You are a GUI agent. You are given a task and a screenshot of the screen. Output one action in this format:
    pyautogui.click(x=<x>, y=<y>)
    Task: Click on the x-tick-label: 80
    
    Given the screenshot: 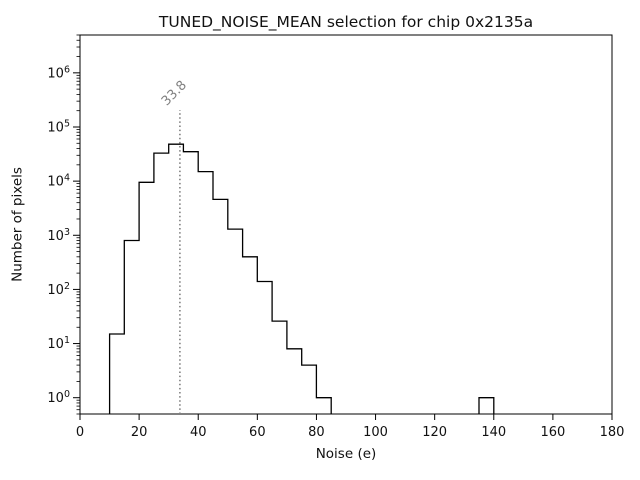 What is the action you would take?
    pyautogui.click(x=316, y=432)
    